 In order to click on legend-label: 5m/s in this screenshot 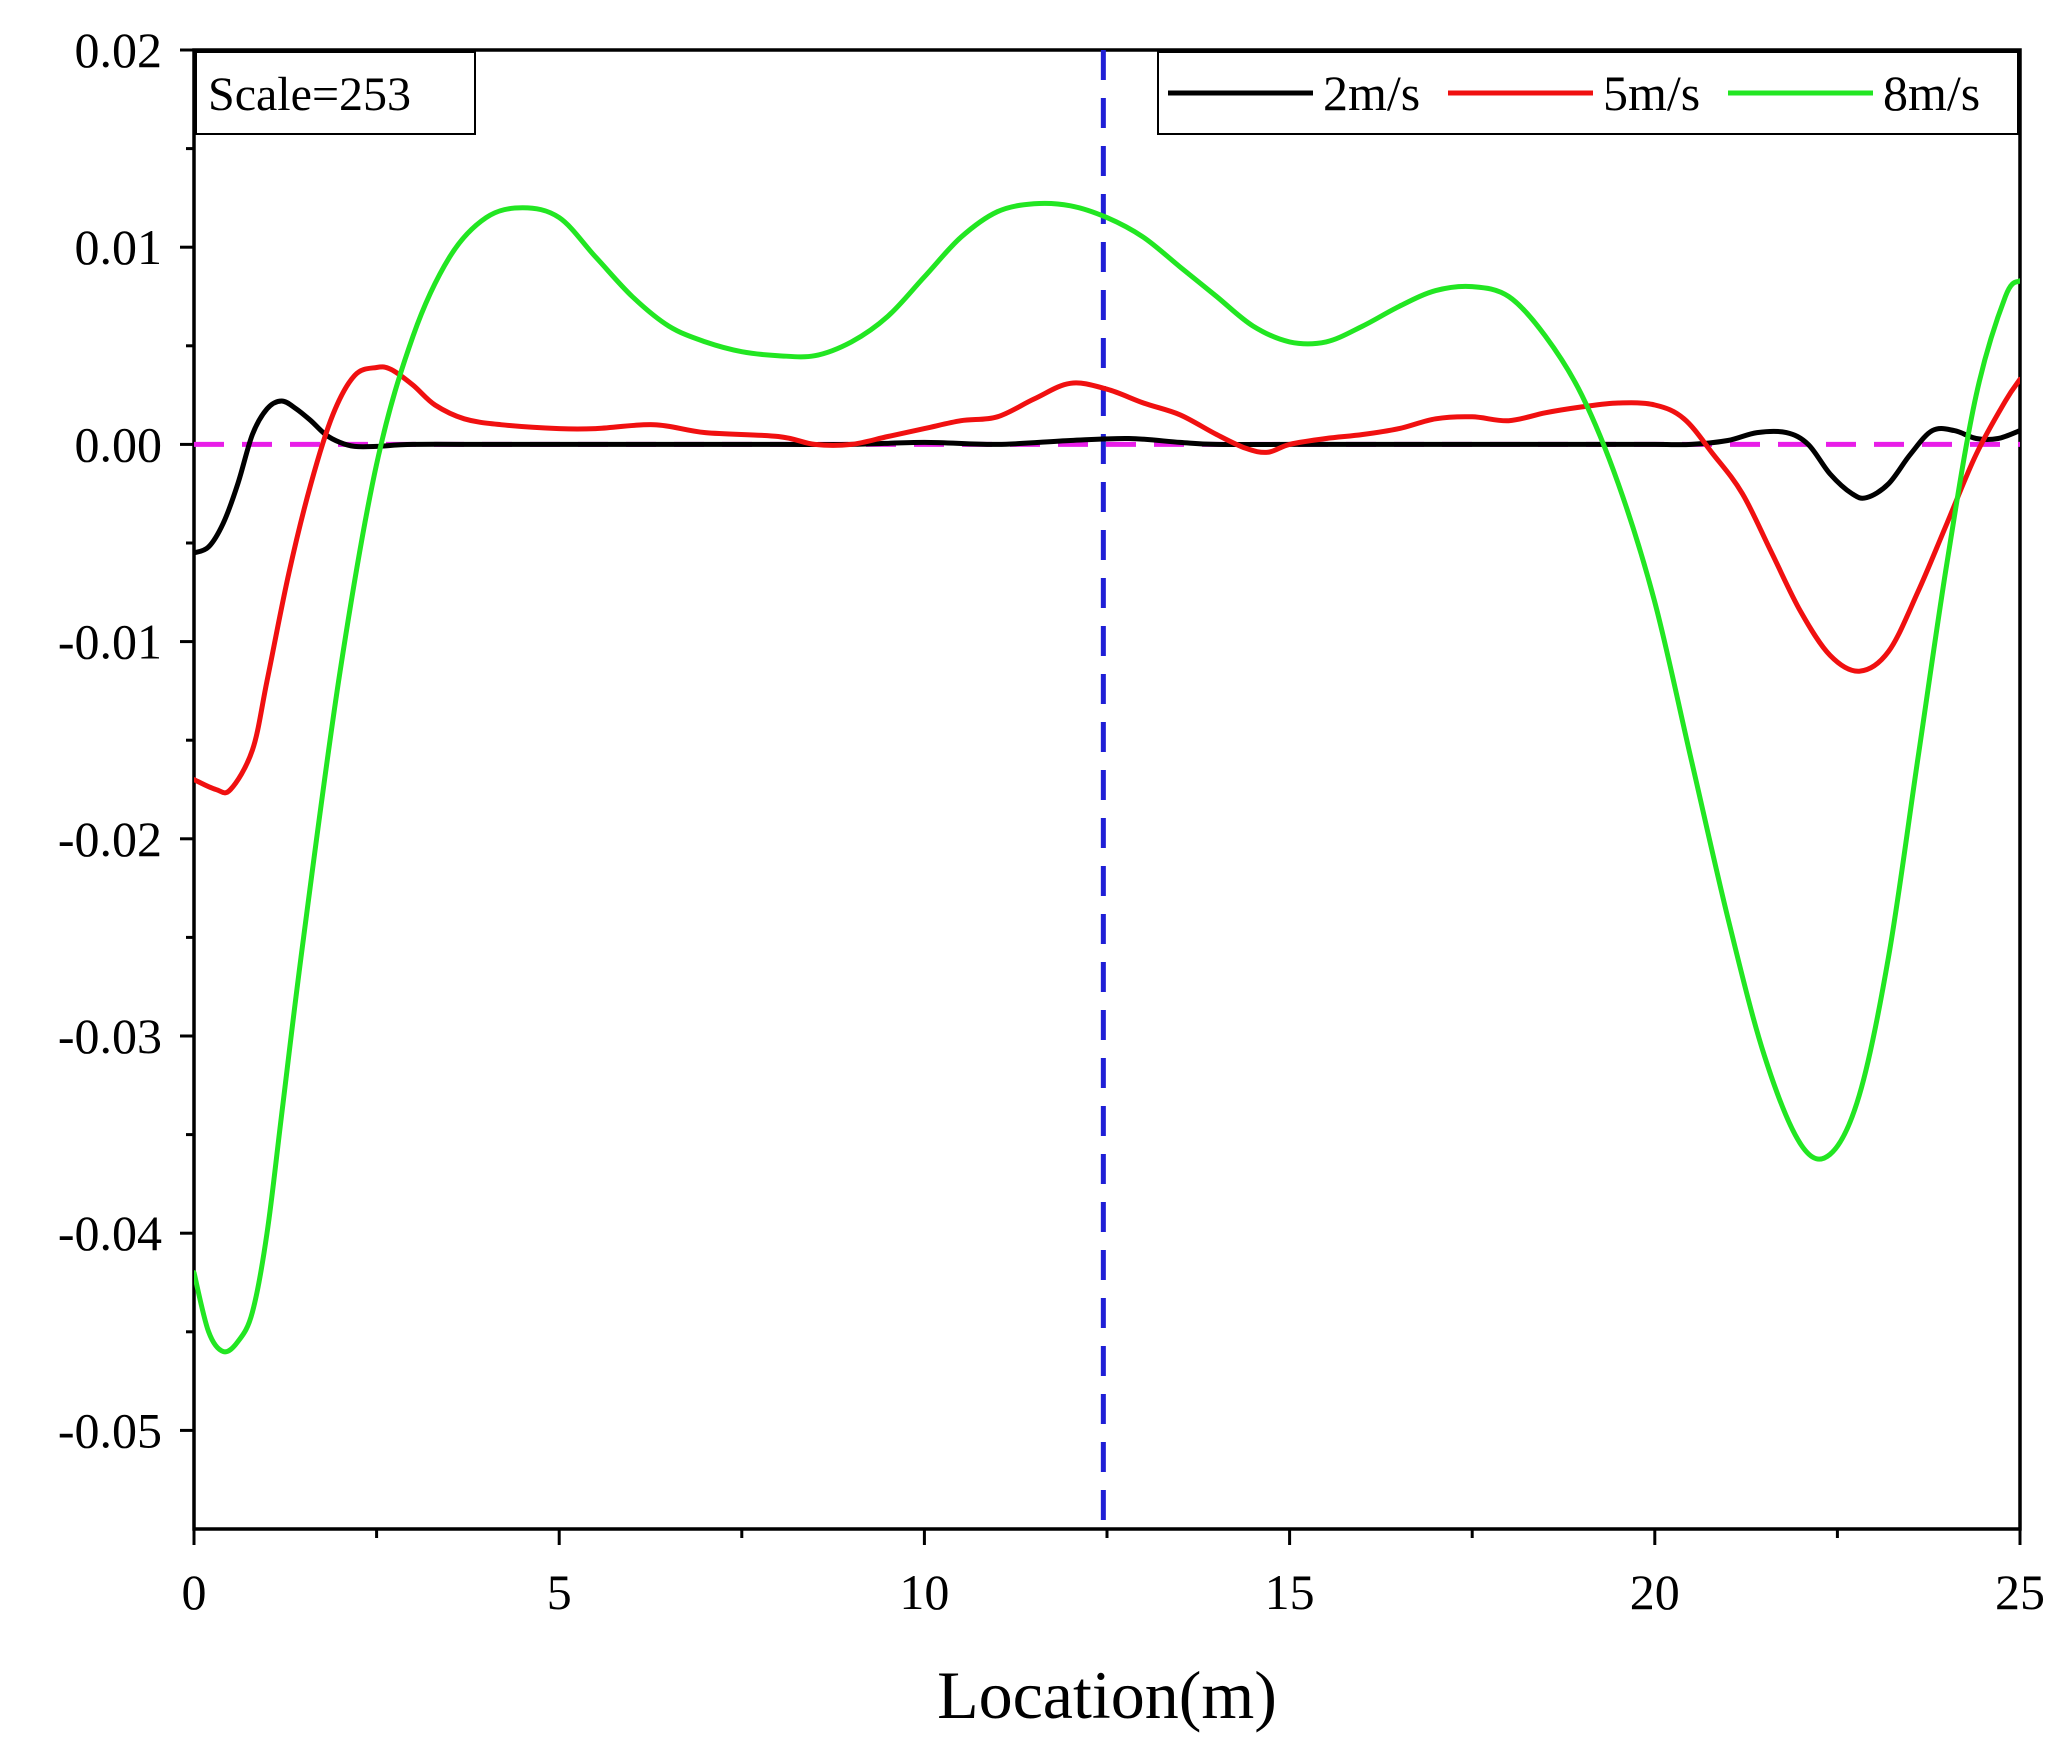, I will do `click(1651, 93)`.